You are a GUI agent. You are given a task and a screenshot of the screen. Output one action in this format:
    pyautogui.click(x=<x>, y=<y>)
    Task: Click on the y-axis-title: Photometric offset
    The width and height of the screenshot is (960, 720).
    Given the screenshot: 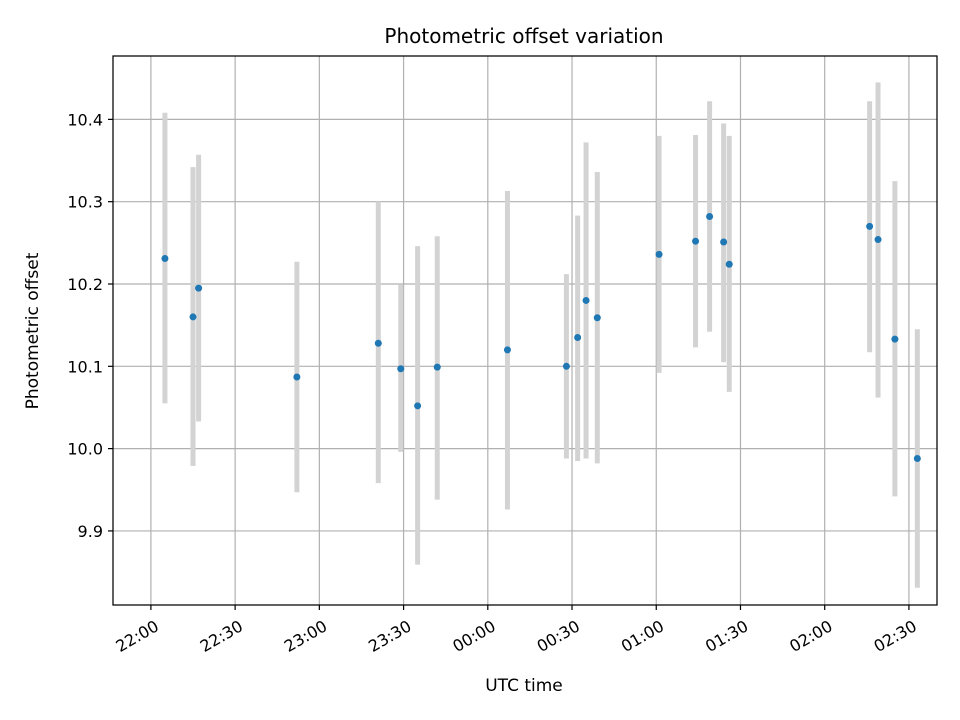 What is the action you would take?
    pyautogui.click(x=33, y=330)
    